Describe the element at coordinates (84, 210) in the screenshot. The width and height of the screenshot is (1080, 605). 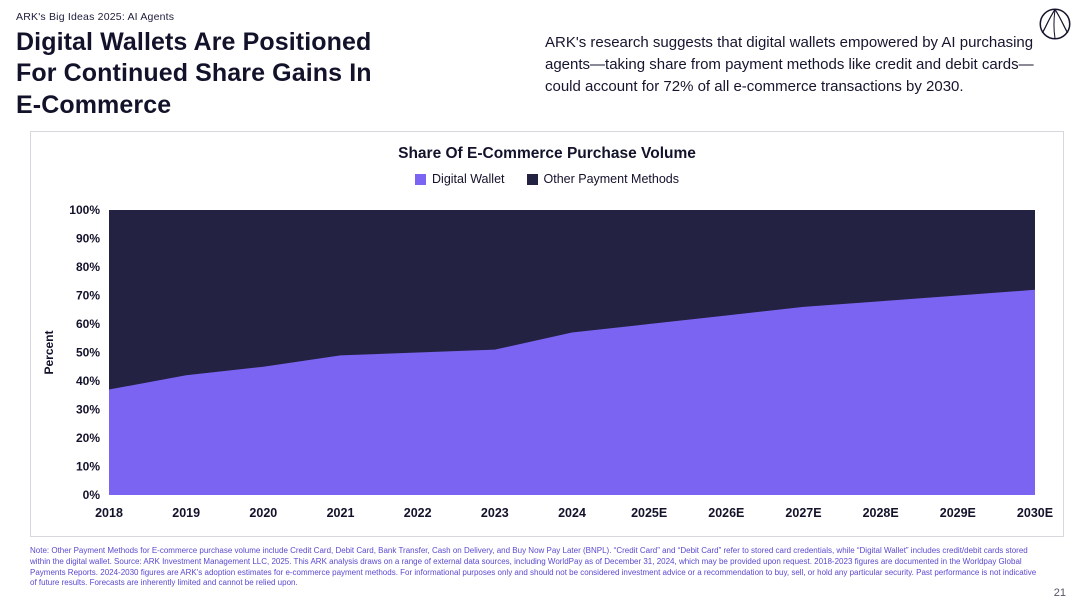
I see `svg-text: 100%` at that location.